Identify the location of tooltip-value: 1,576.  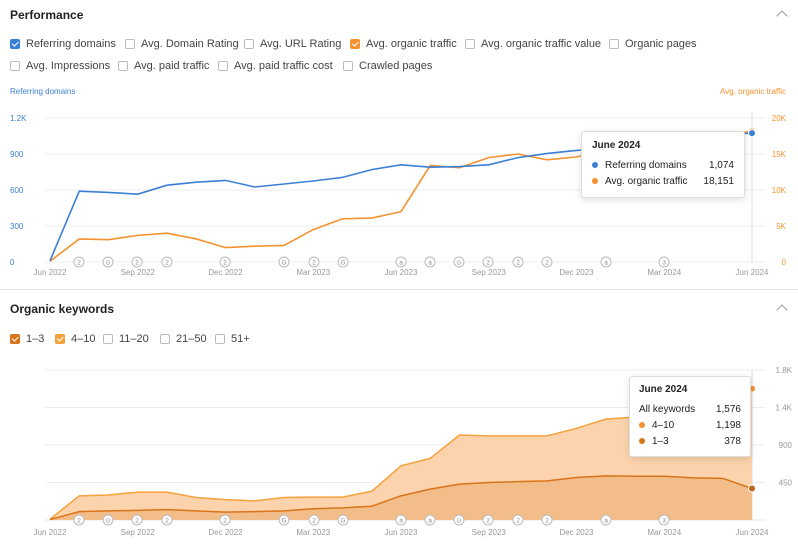
(728, 409).